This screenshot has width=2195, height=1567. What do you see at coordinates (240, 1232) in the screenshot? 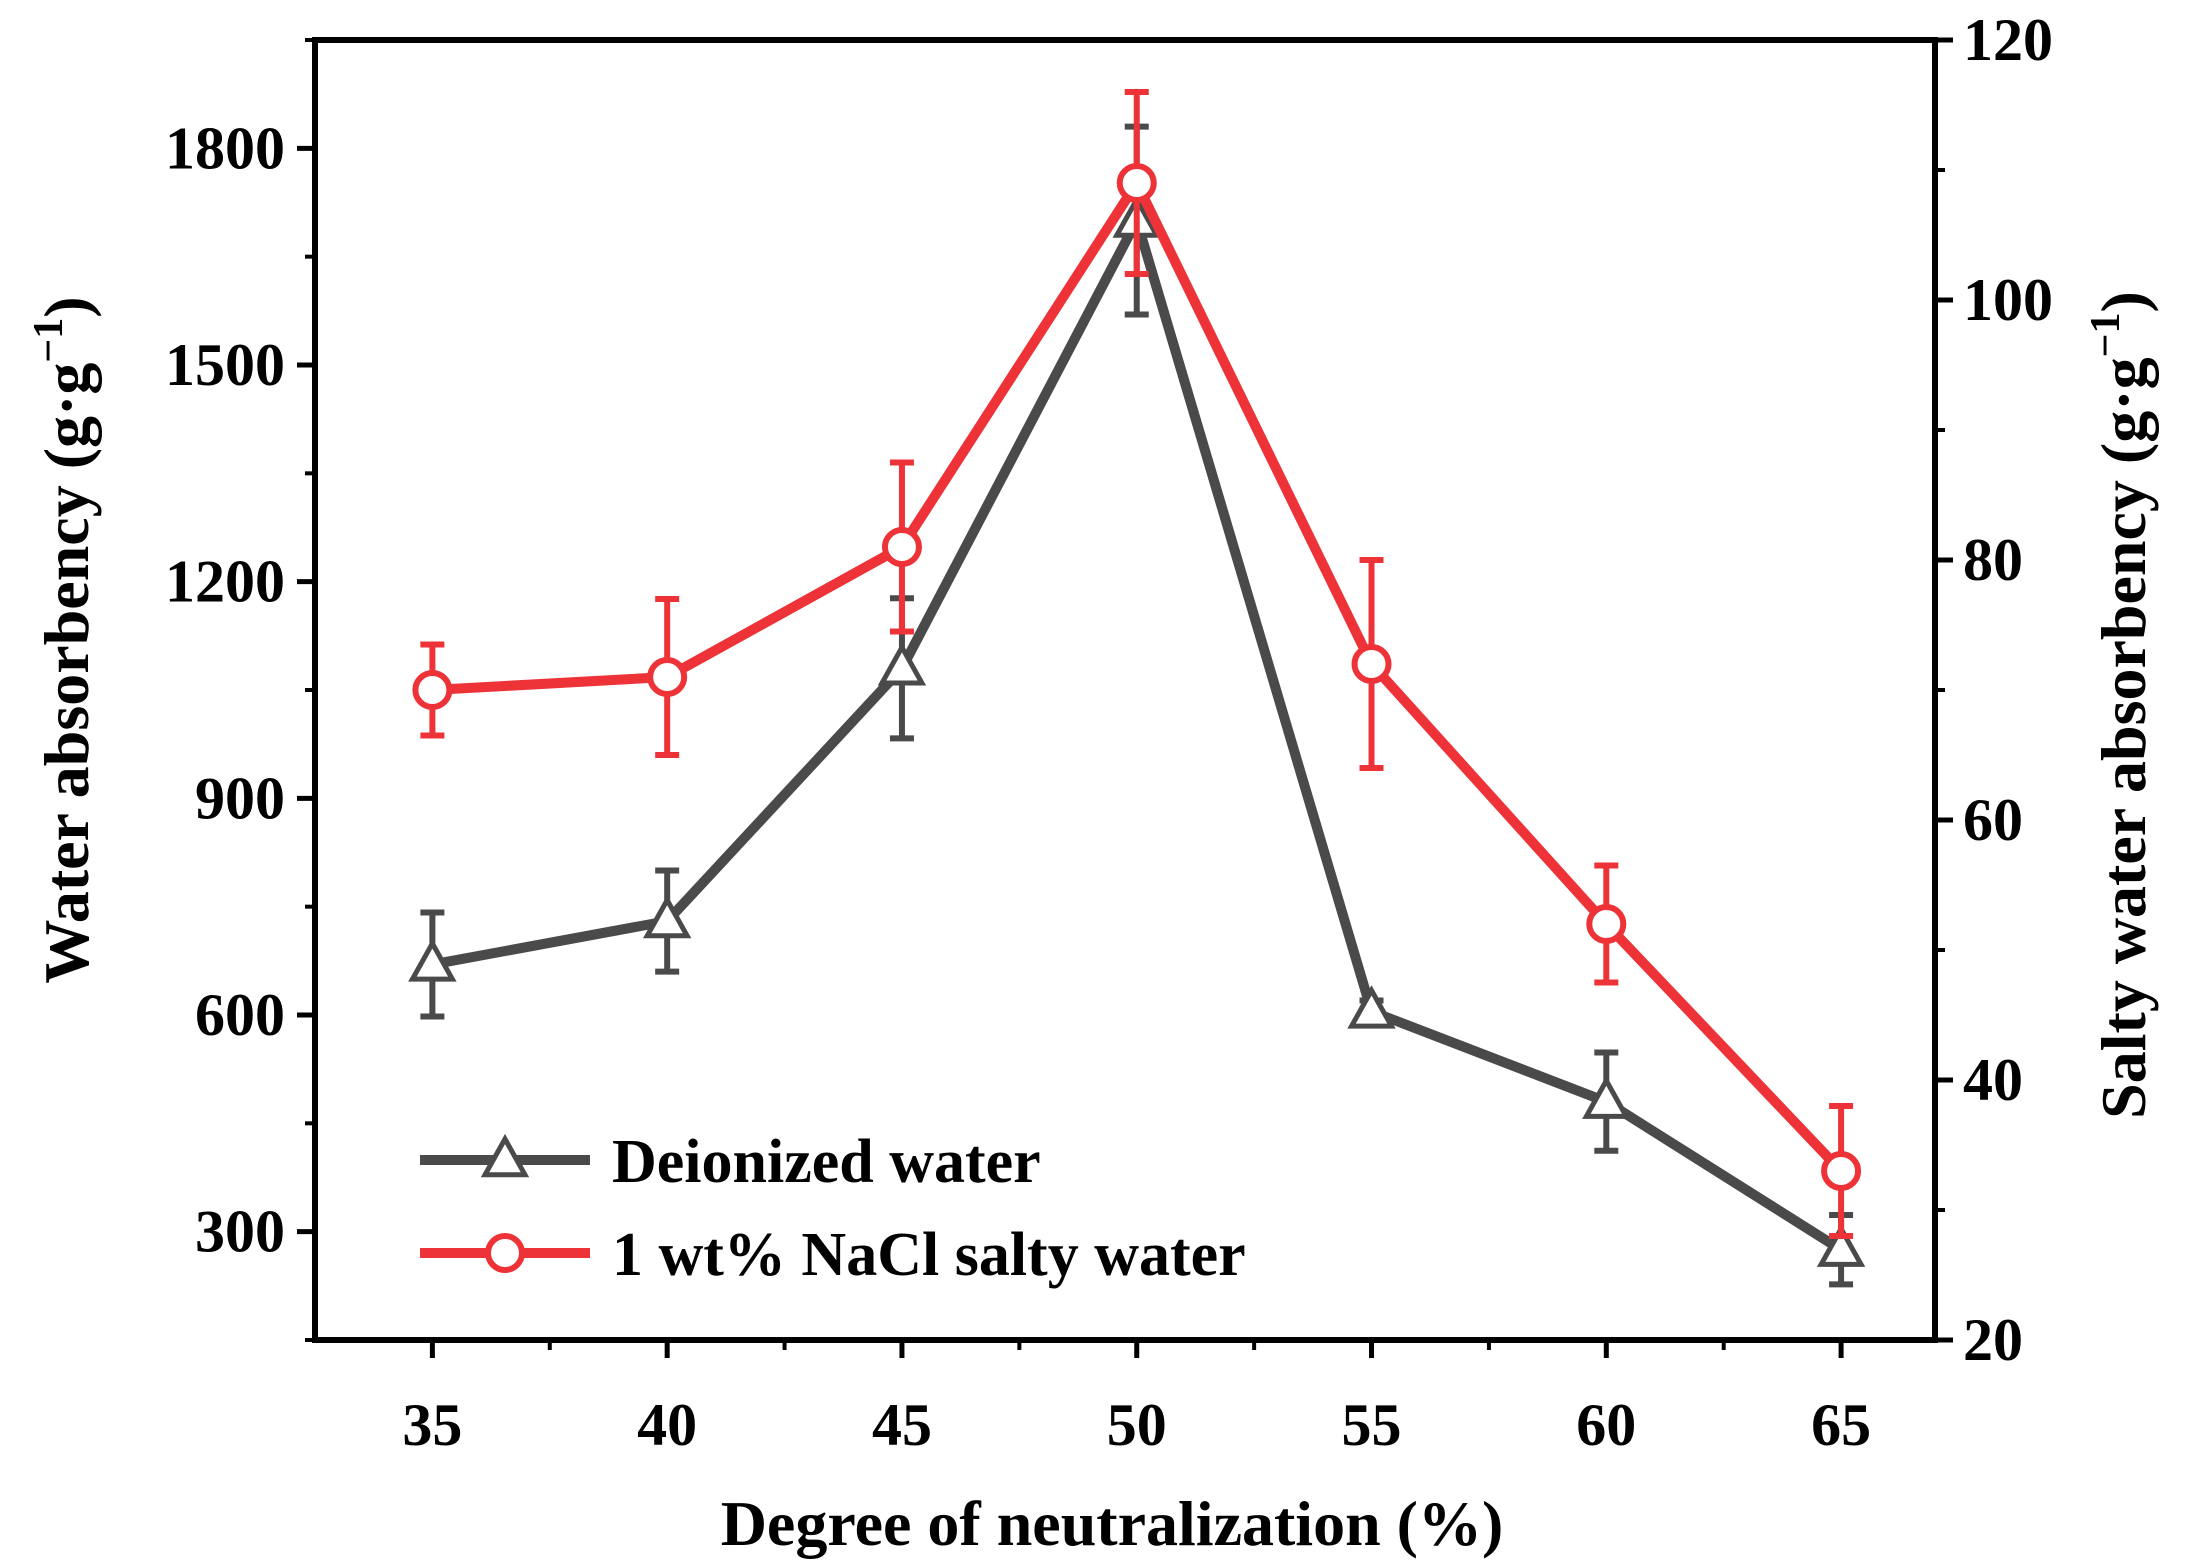
I see `y-left-tick-label-300: 300` at bounding box center [240, 1232].